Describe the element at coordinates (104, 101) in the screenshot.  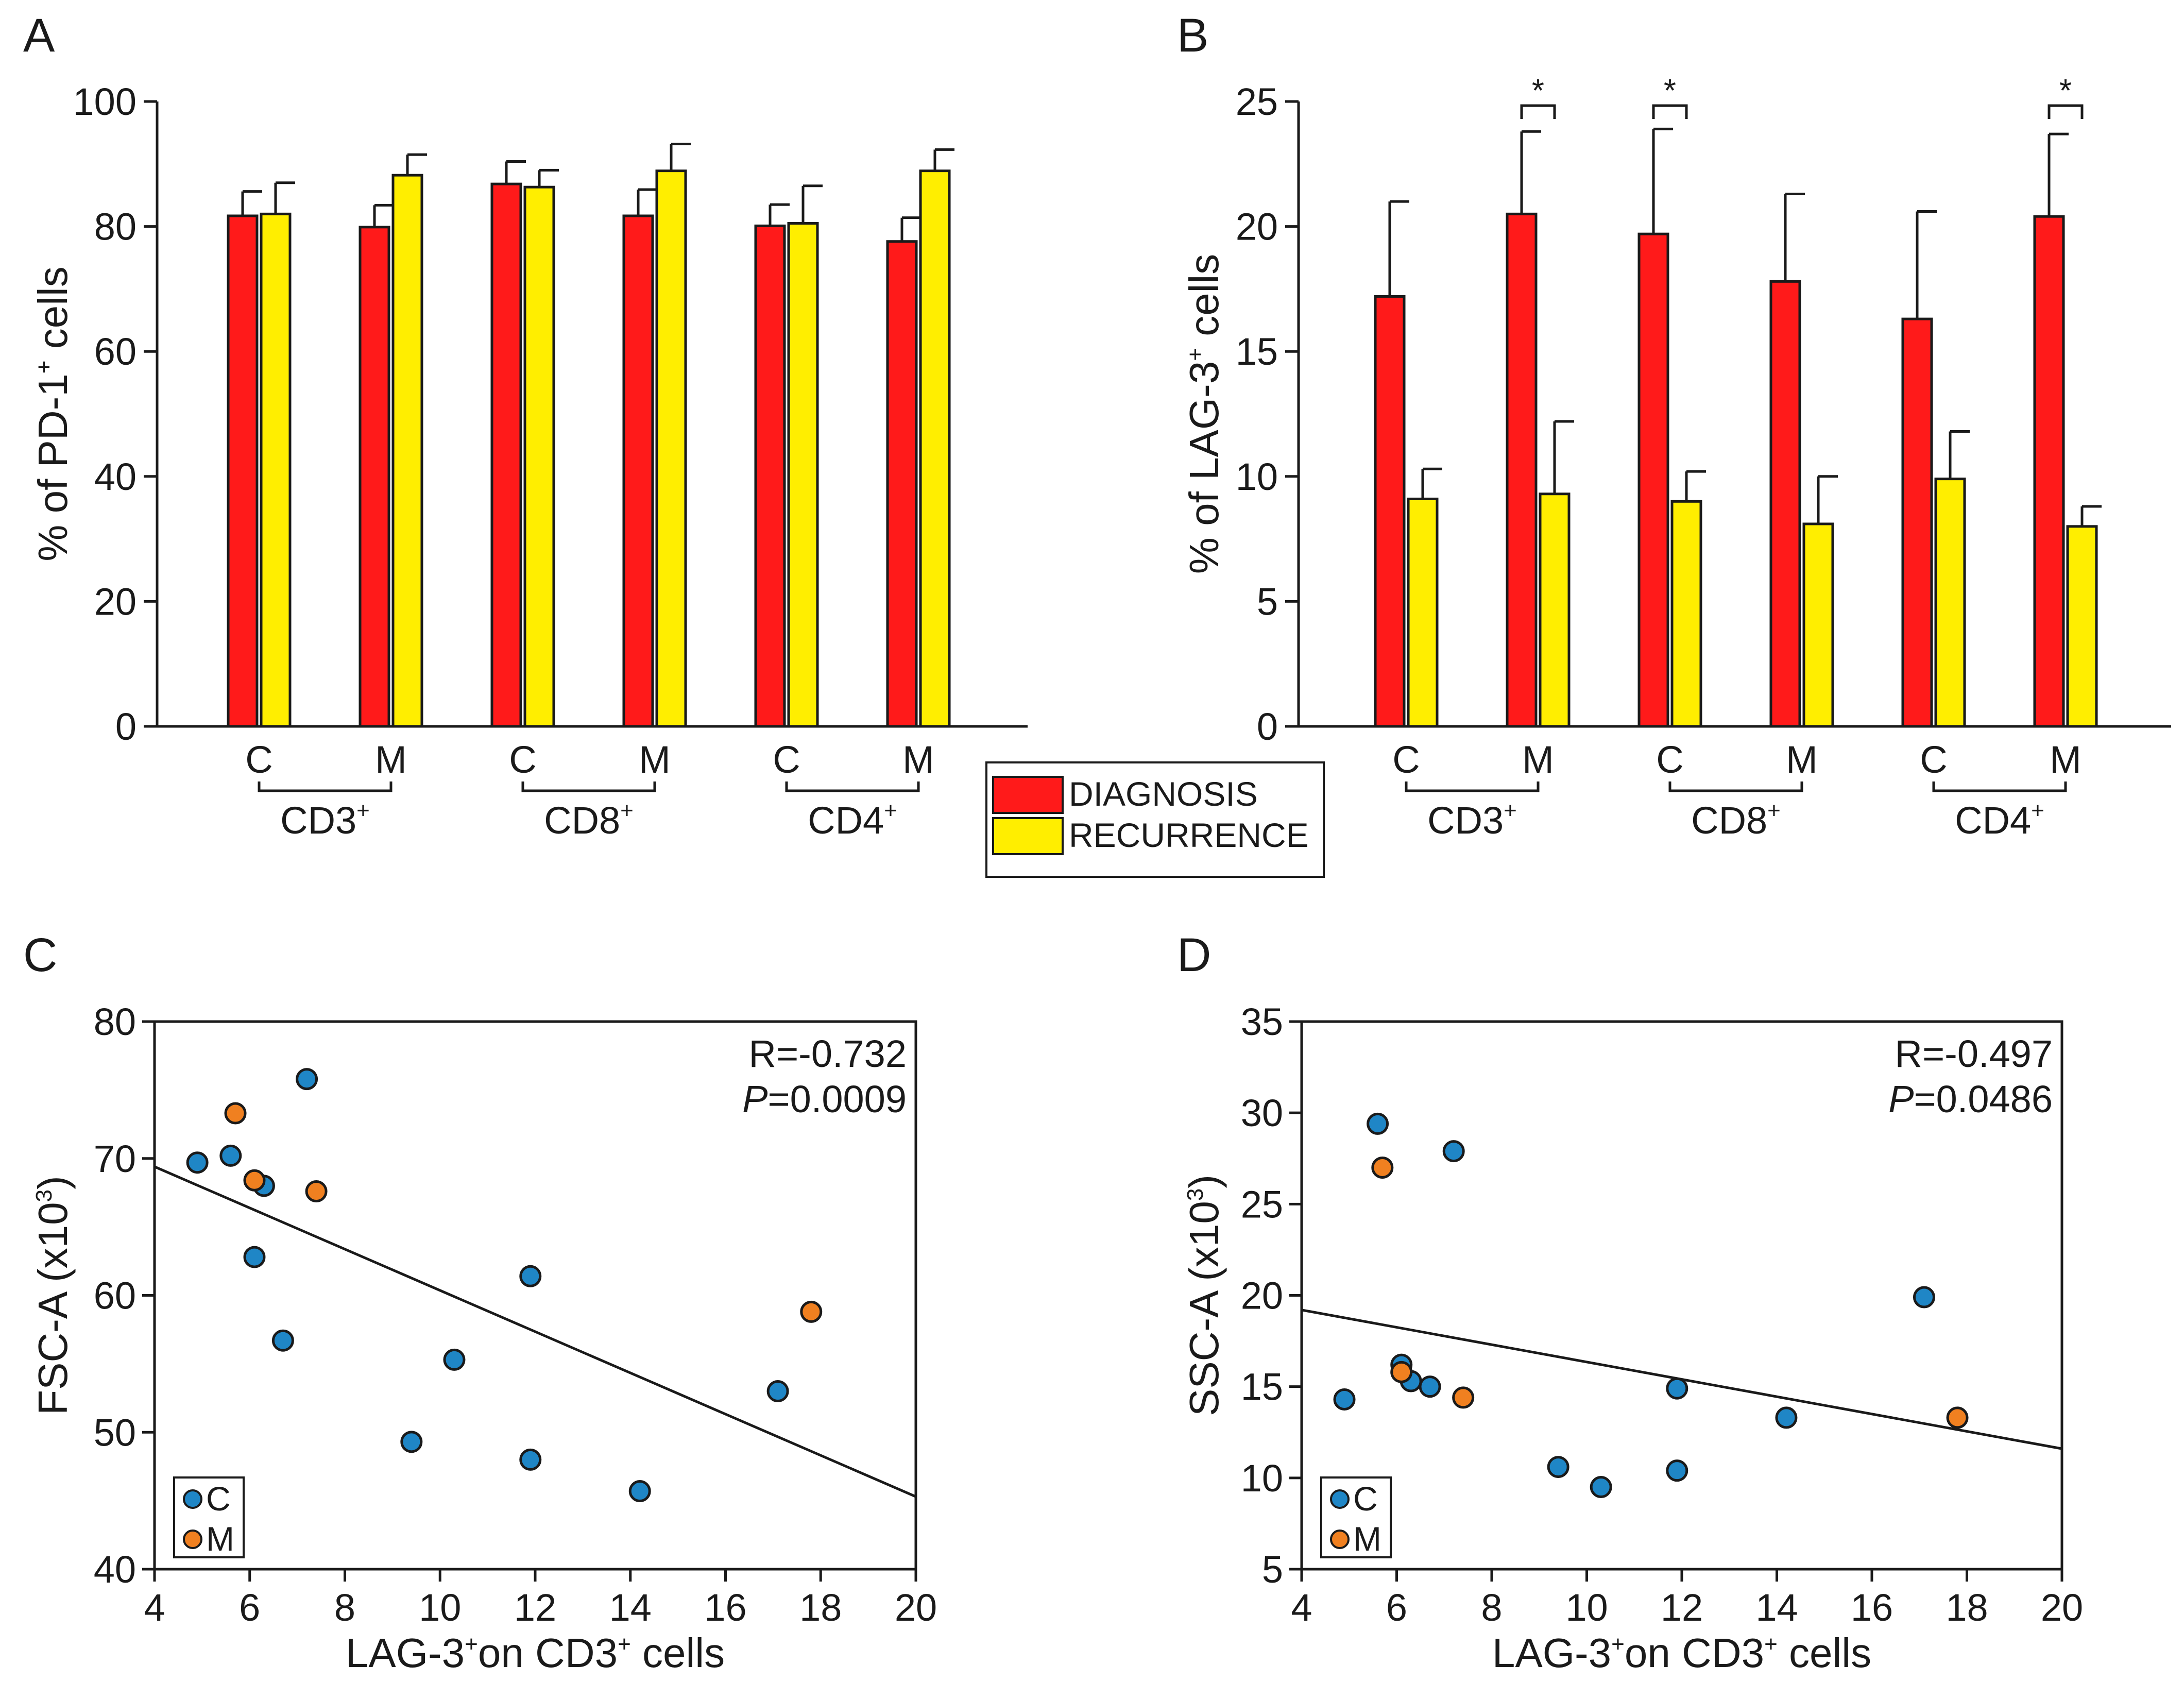
I see `y-tick-label: 100` at that location.